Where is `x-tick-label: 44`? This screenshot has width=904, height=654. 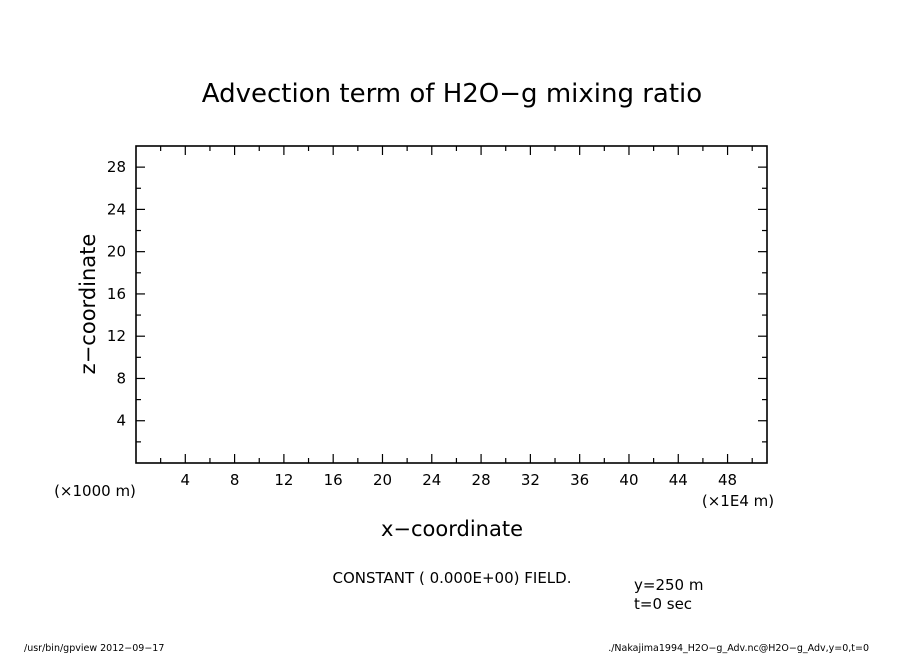
x-tick-label: 44 is located at coordinates (678, 480).